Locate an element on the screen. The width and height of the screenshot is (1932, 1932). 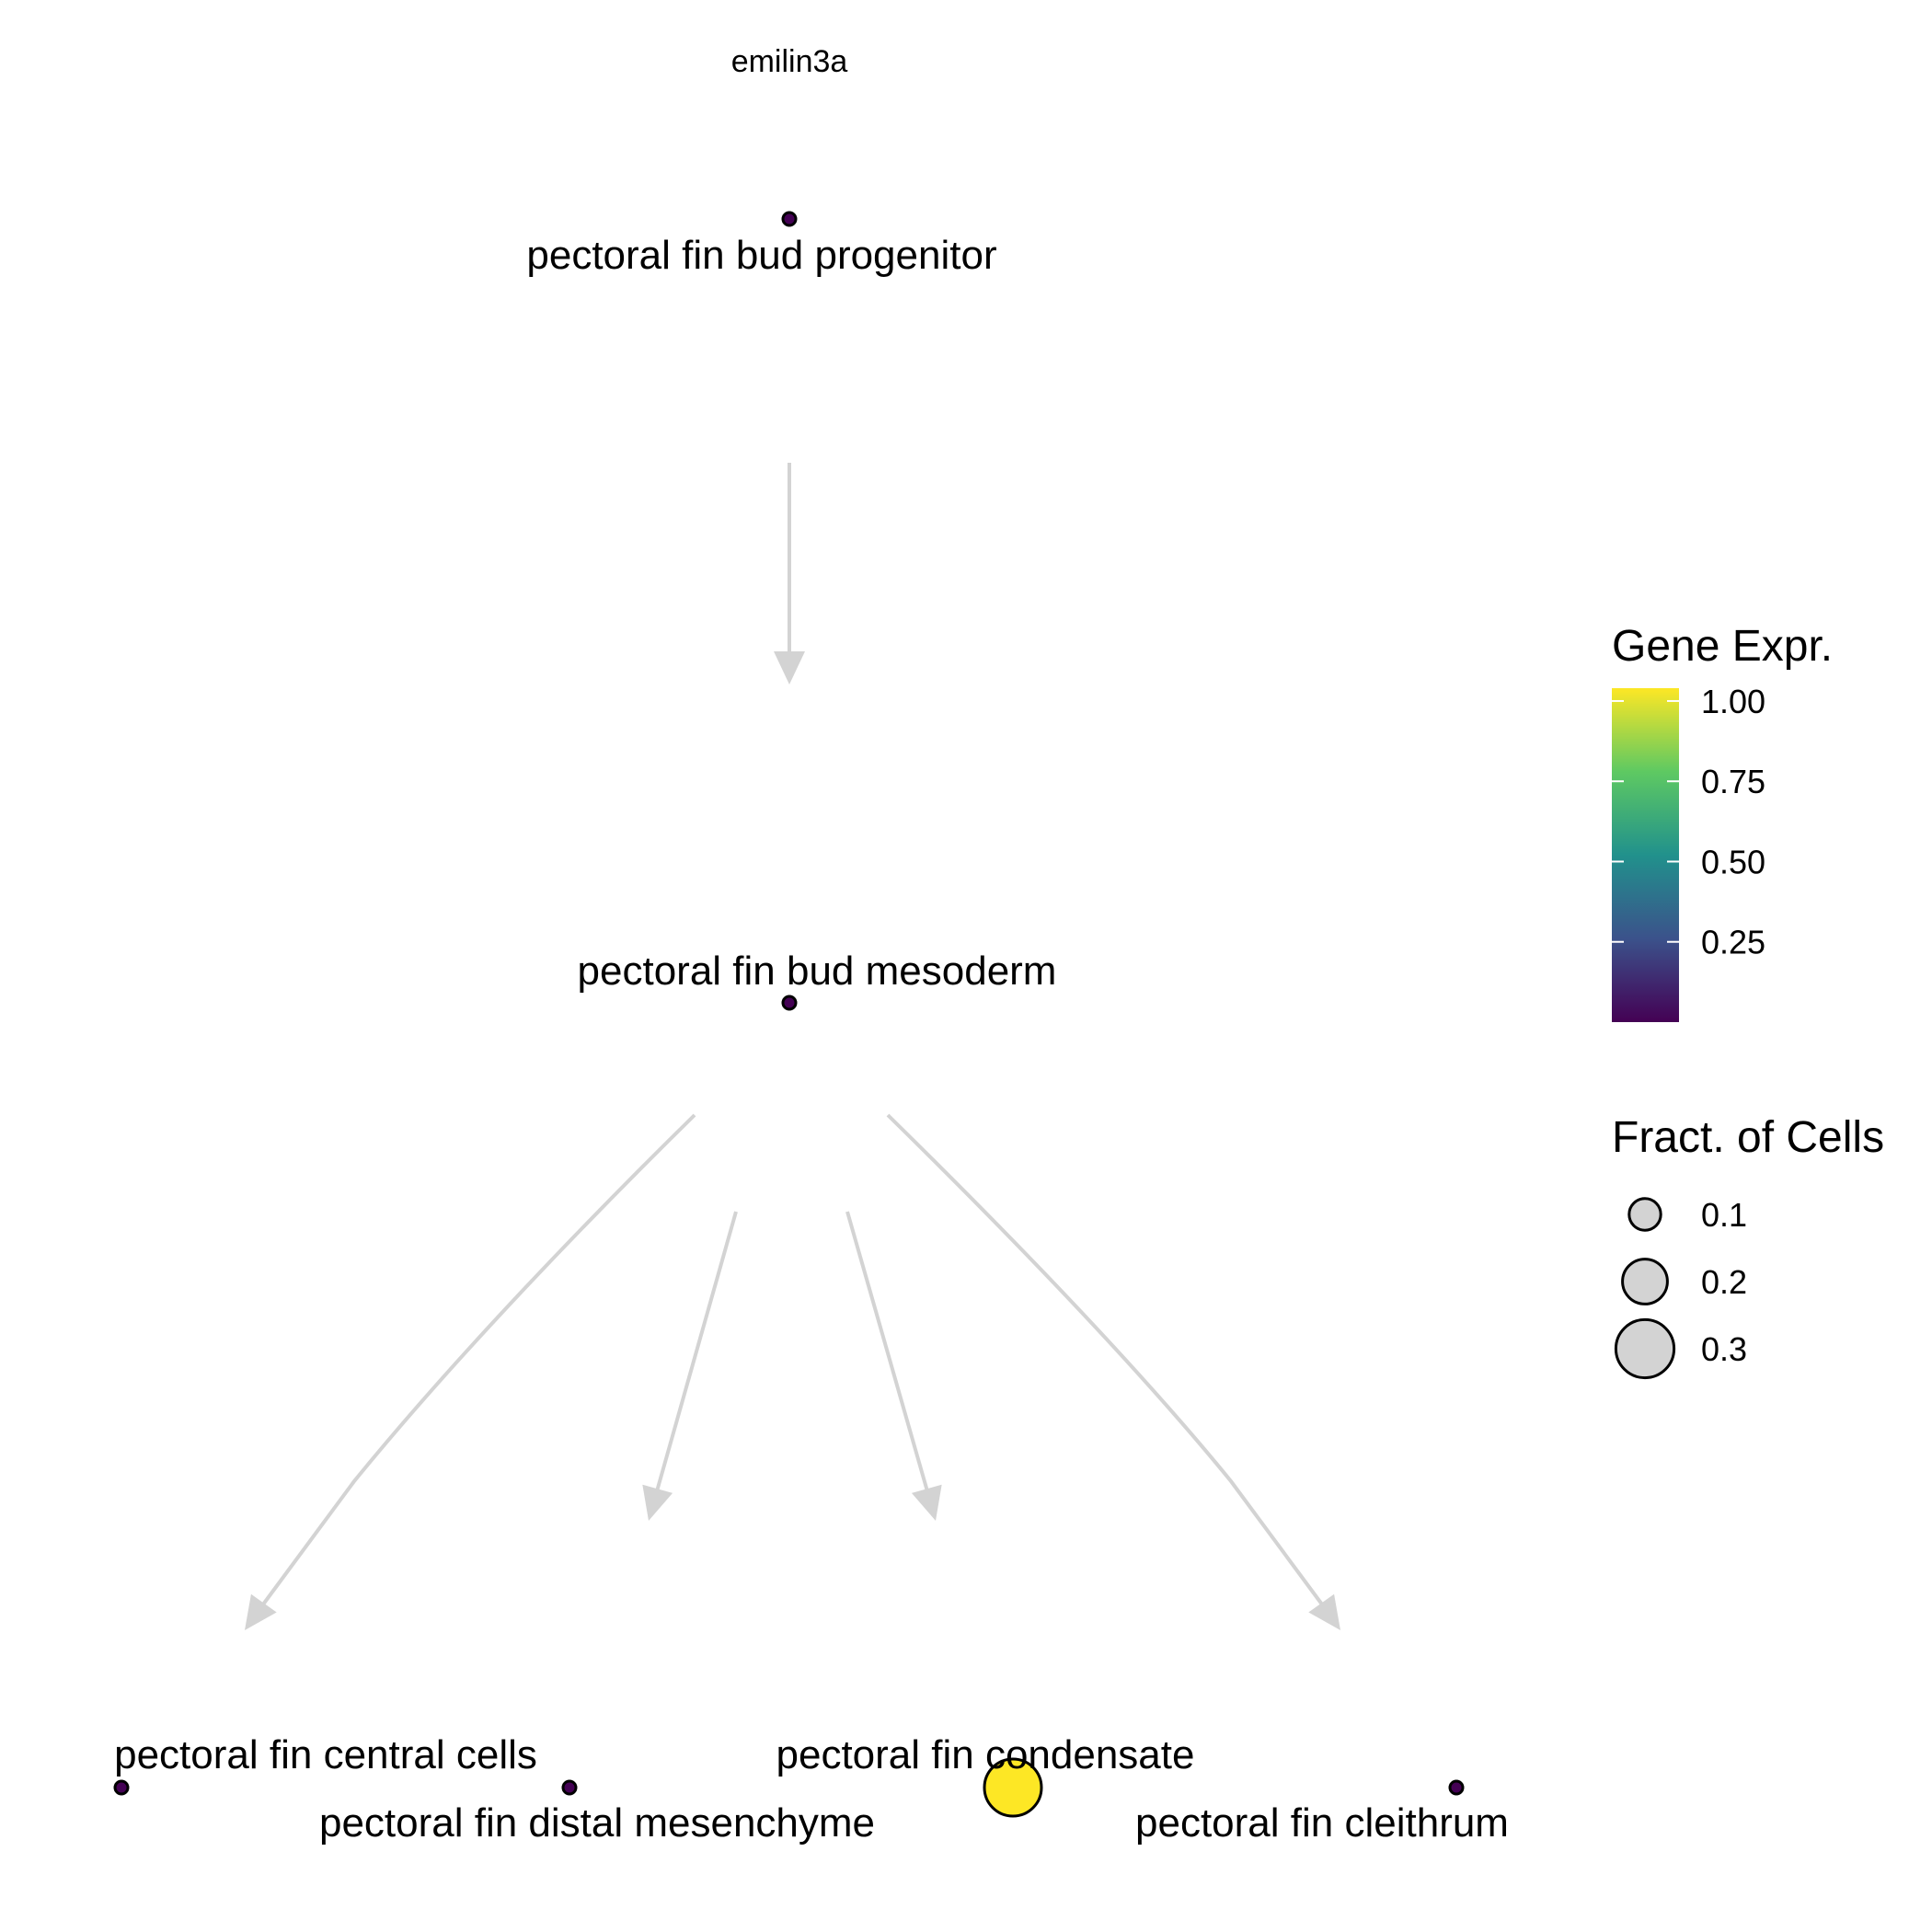
node-label-mesoderm: pectoral fin bud mesoderm is located at coordinates (817, 972).